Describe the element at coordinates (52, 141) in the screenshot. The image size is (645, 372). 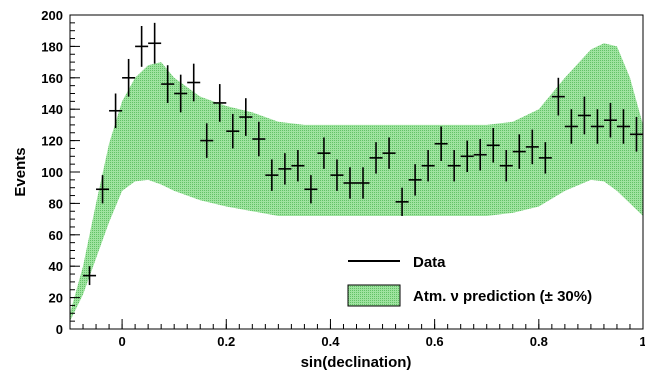
I see `y-tick-label: 120` at that location.